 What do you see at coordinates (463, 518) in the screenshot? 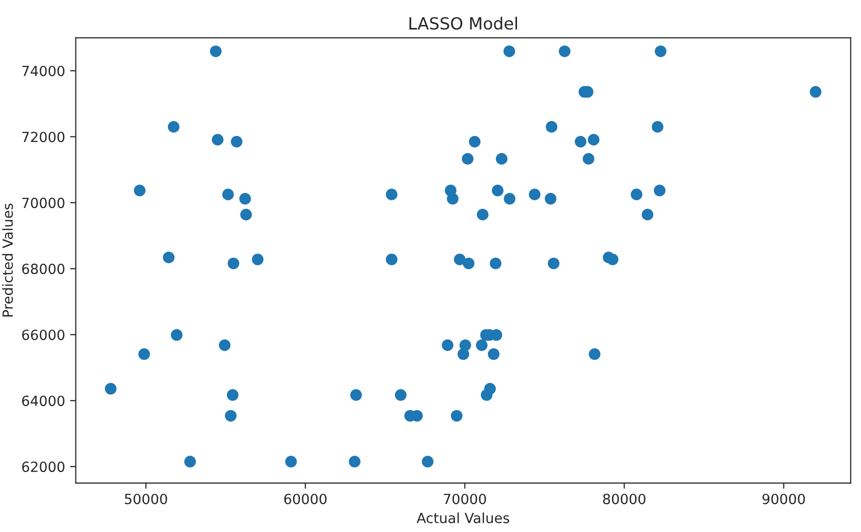
I see `x-axis-title: Actual Values` at bounding box center [463, 518].